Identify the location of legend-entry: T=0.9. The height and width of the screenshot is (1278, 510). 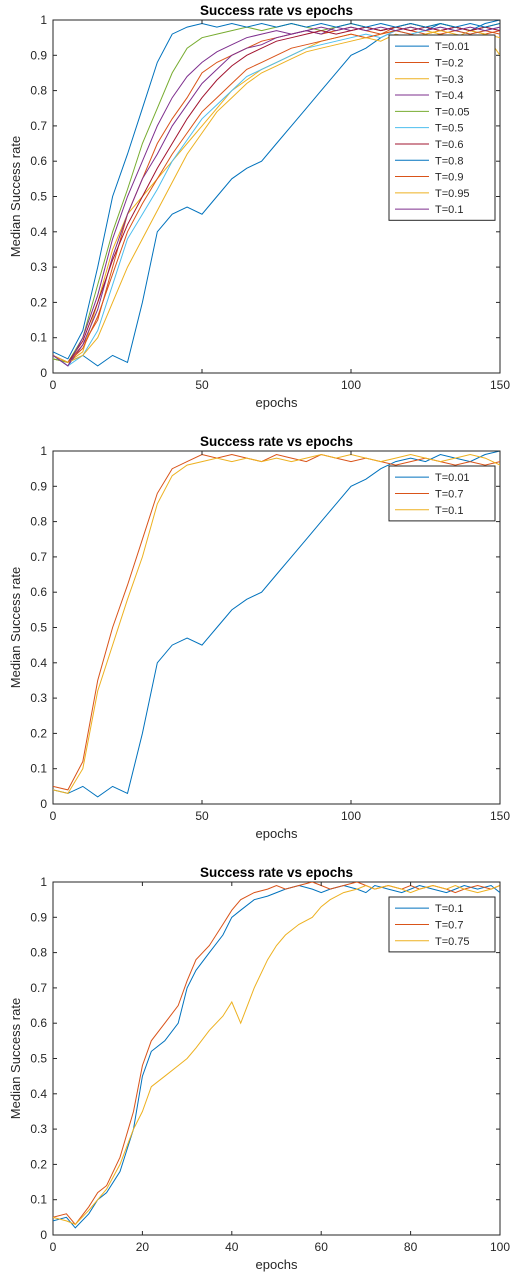
(449, 178).